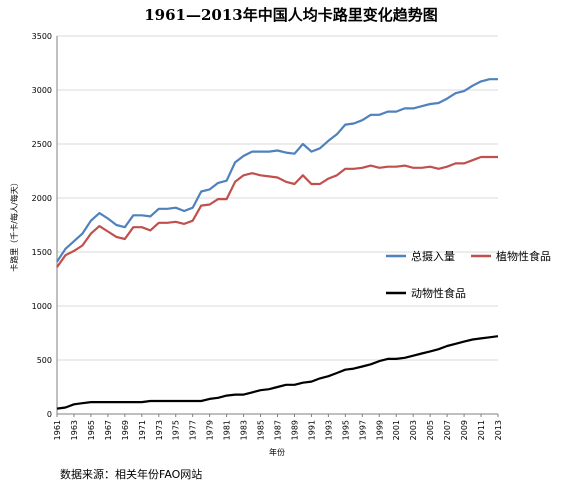 This screenshot has width=562, height=484. I want to click on x-axis-label: 年份, so click(277, 452).